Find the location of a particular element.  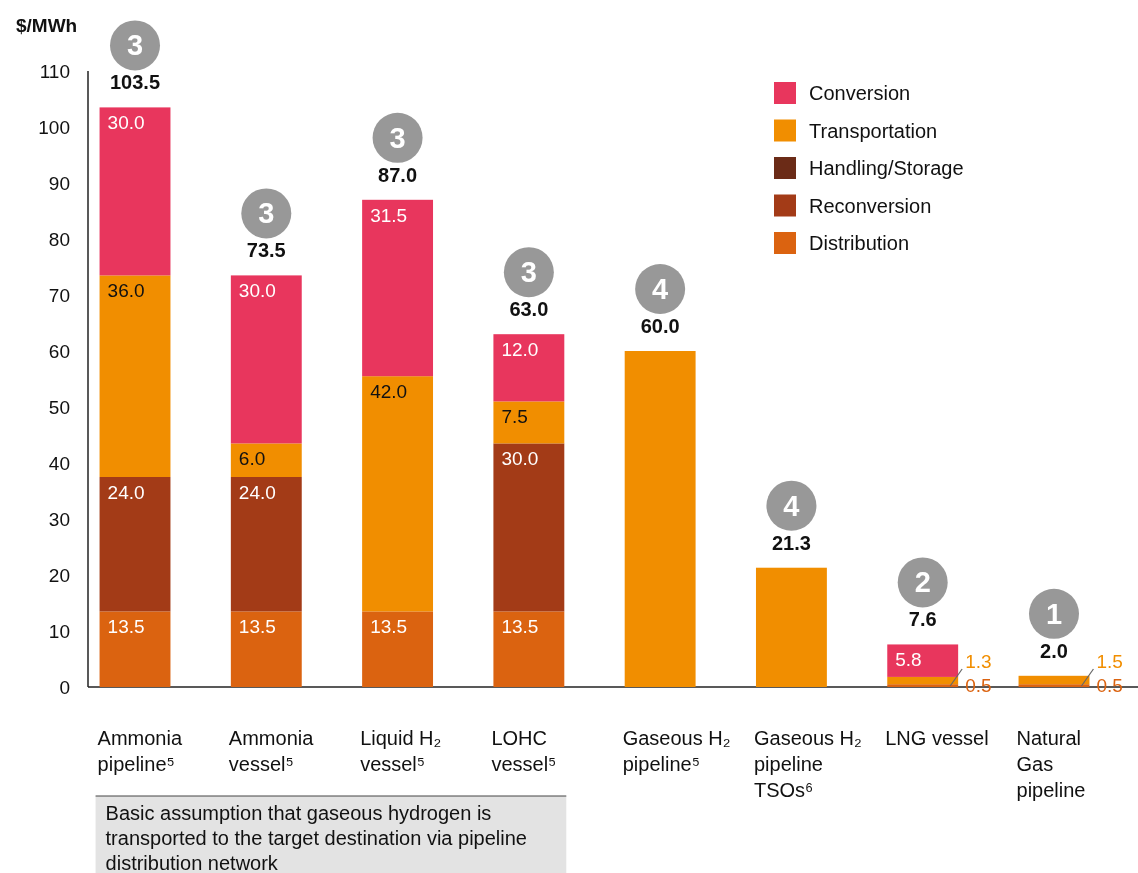

y-tick-label: 110 is located at coordinates (54, 71).